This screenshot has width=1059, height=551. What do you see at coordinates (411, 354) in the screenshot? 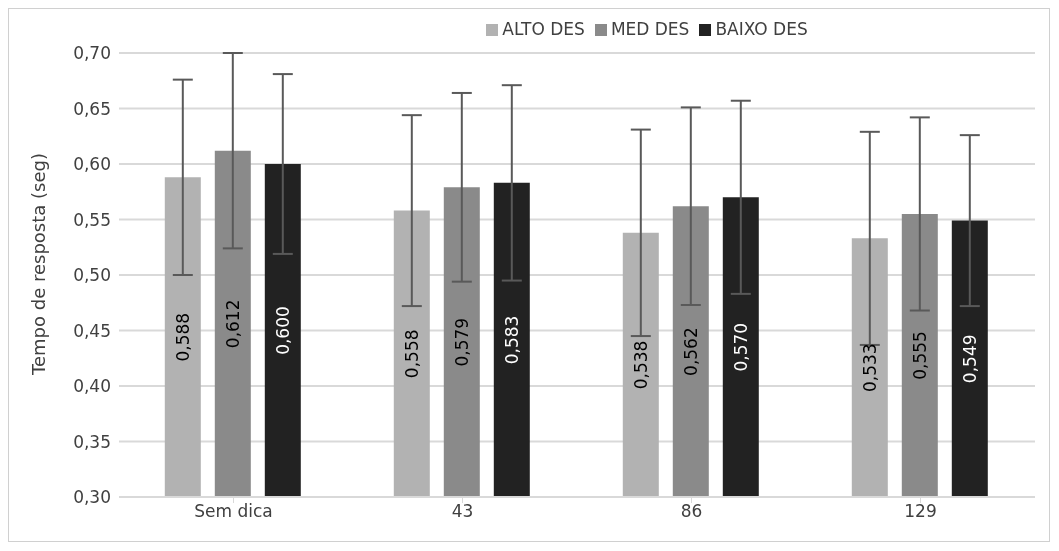
I see `data-label: 0,558` at bounding box center [411, 354].